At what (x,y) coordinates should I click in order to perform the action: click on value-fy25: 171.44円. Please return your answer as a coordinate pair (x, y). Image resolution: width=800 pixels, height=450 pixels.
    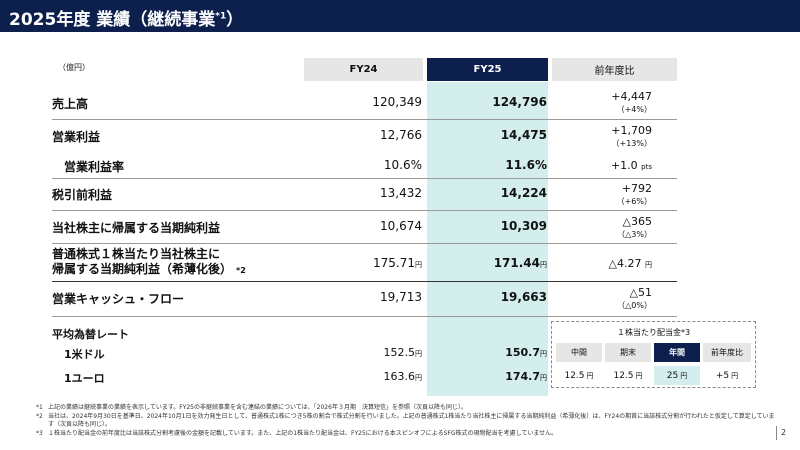
    Looking at the image, I should click on (520, 263).